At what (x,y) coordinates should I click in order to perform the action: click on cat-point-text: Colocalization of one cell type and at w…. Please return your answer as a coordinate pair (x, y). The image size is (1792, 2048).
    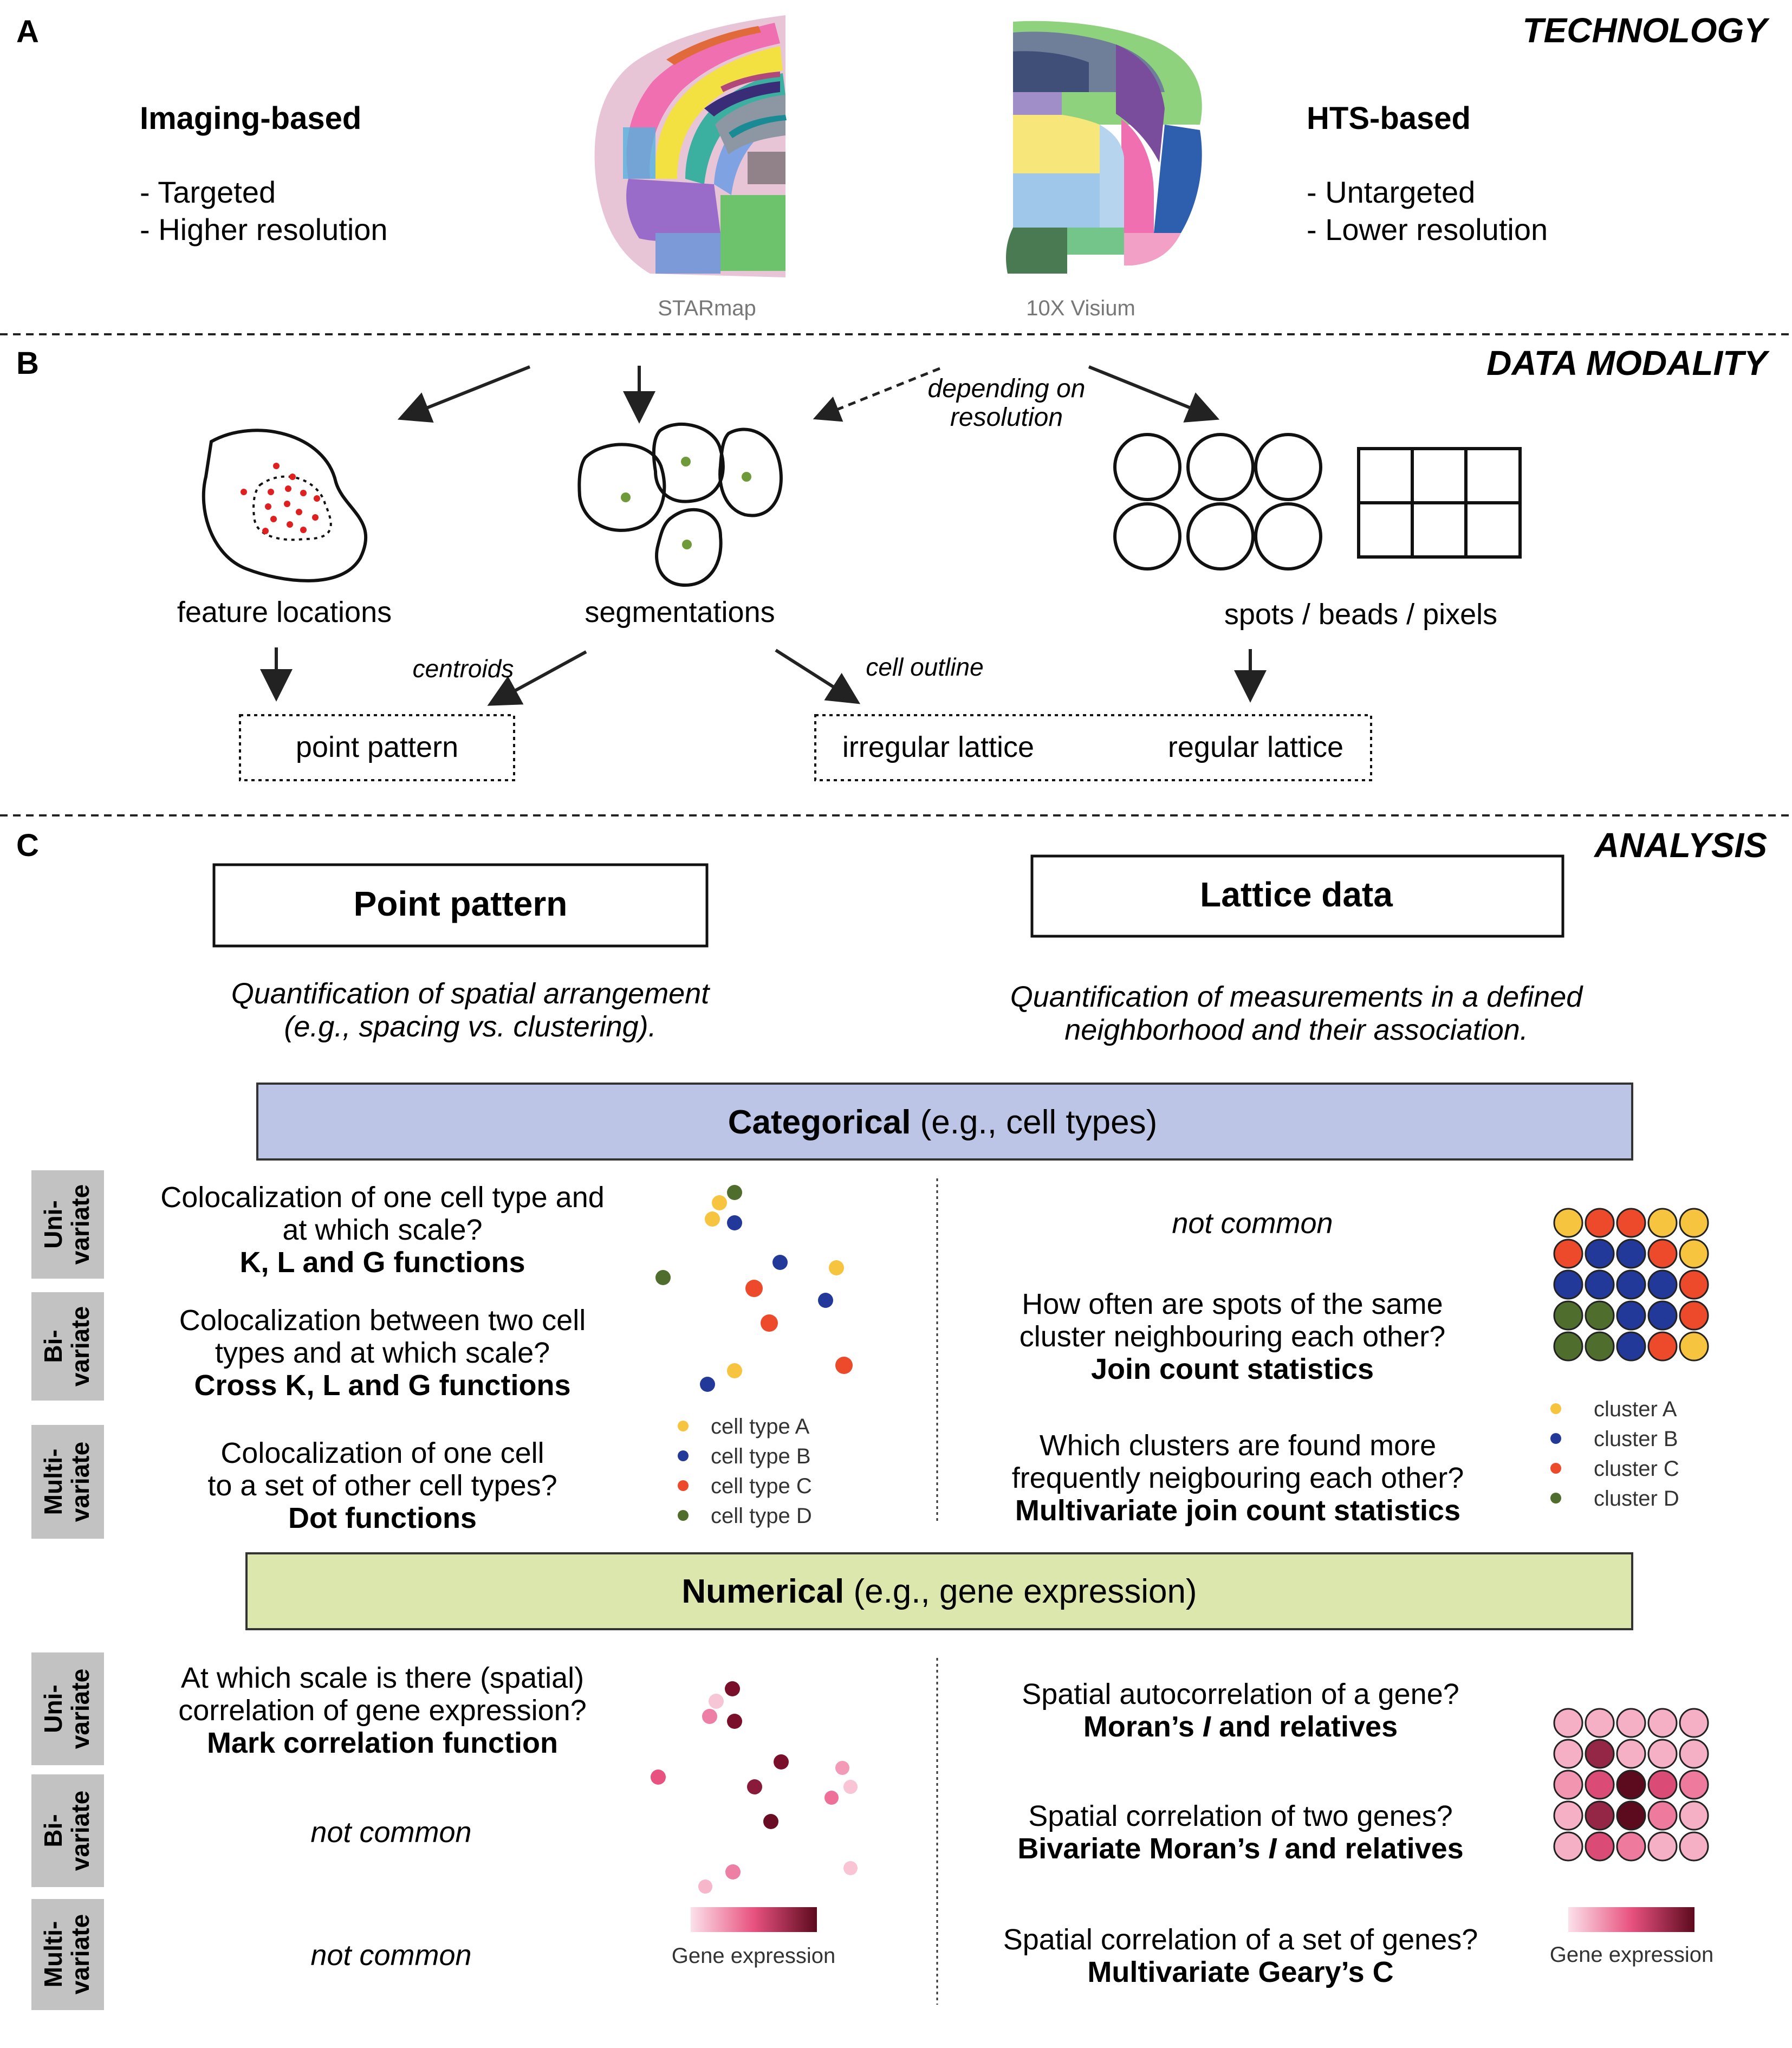
    Looking at the image, I should click on (382, 1357).